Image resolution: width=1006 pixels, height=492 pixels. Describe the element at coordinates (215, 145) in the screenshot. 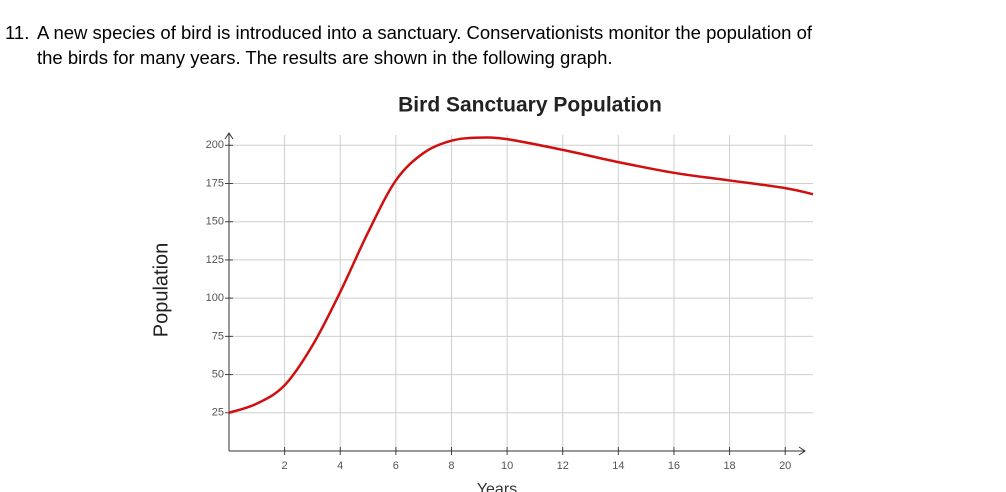

I see `y-tick-label: 200` at that location.